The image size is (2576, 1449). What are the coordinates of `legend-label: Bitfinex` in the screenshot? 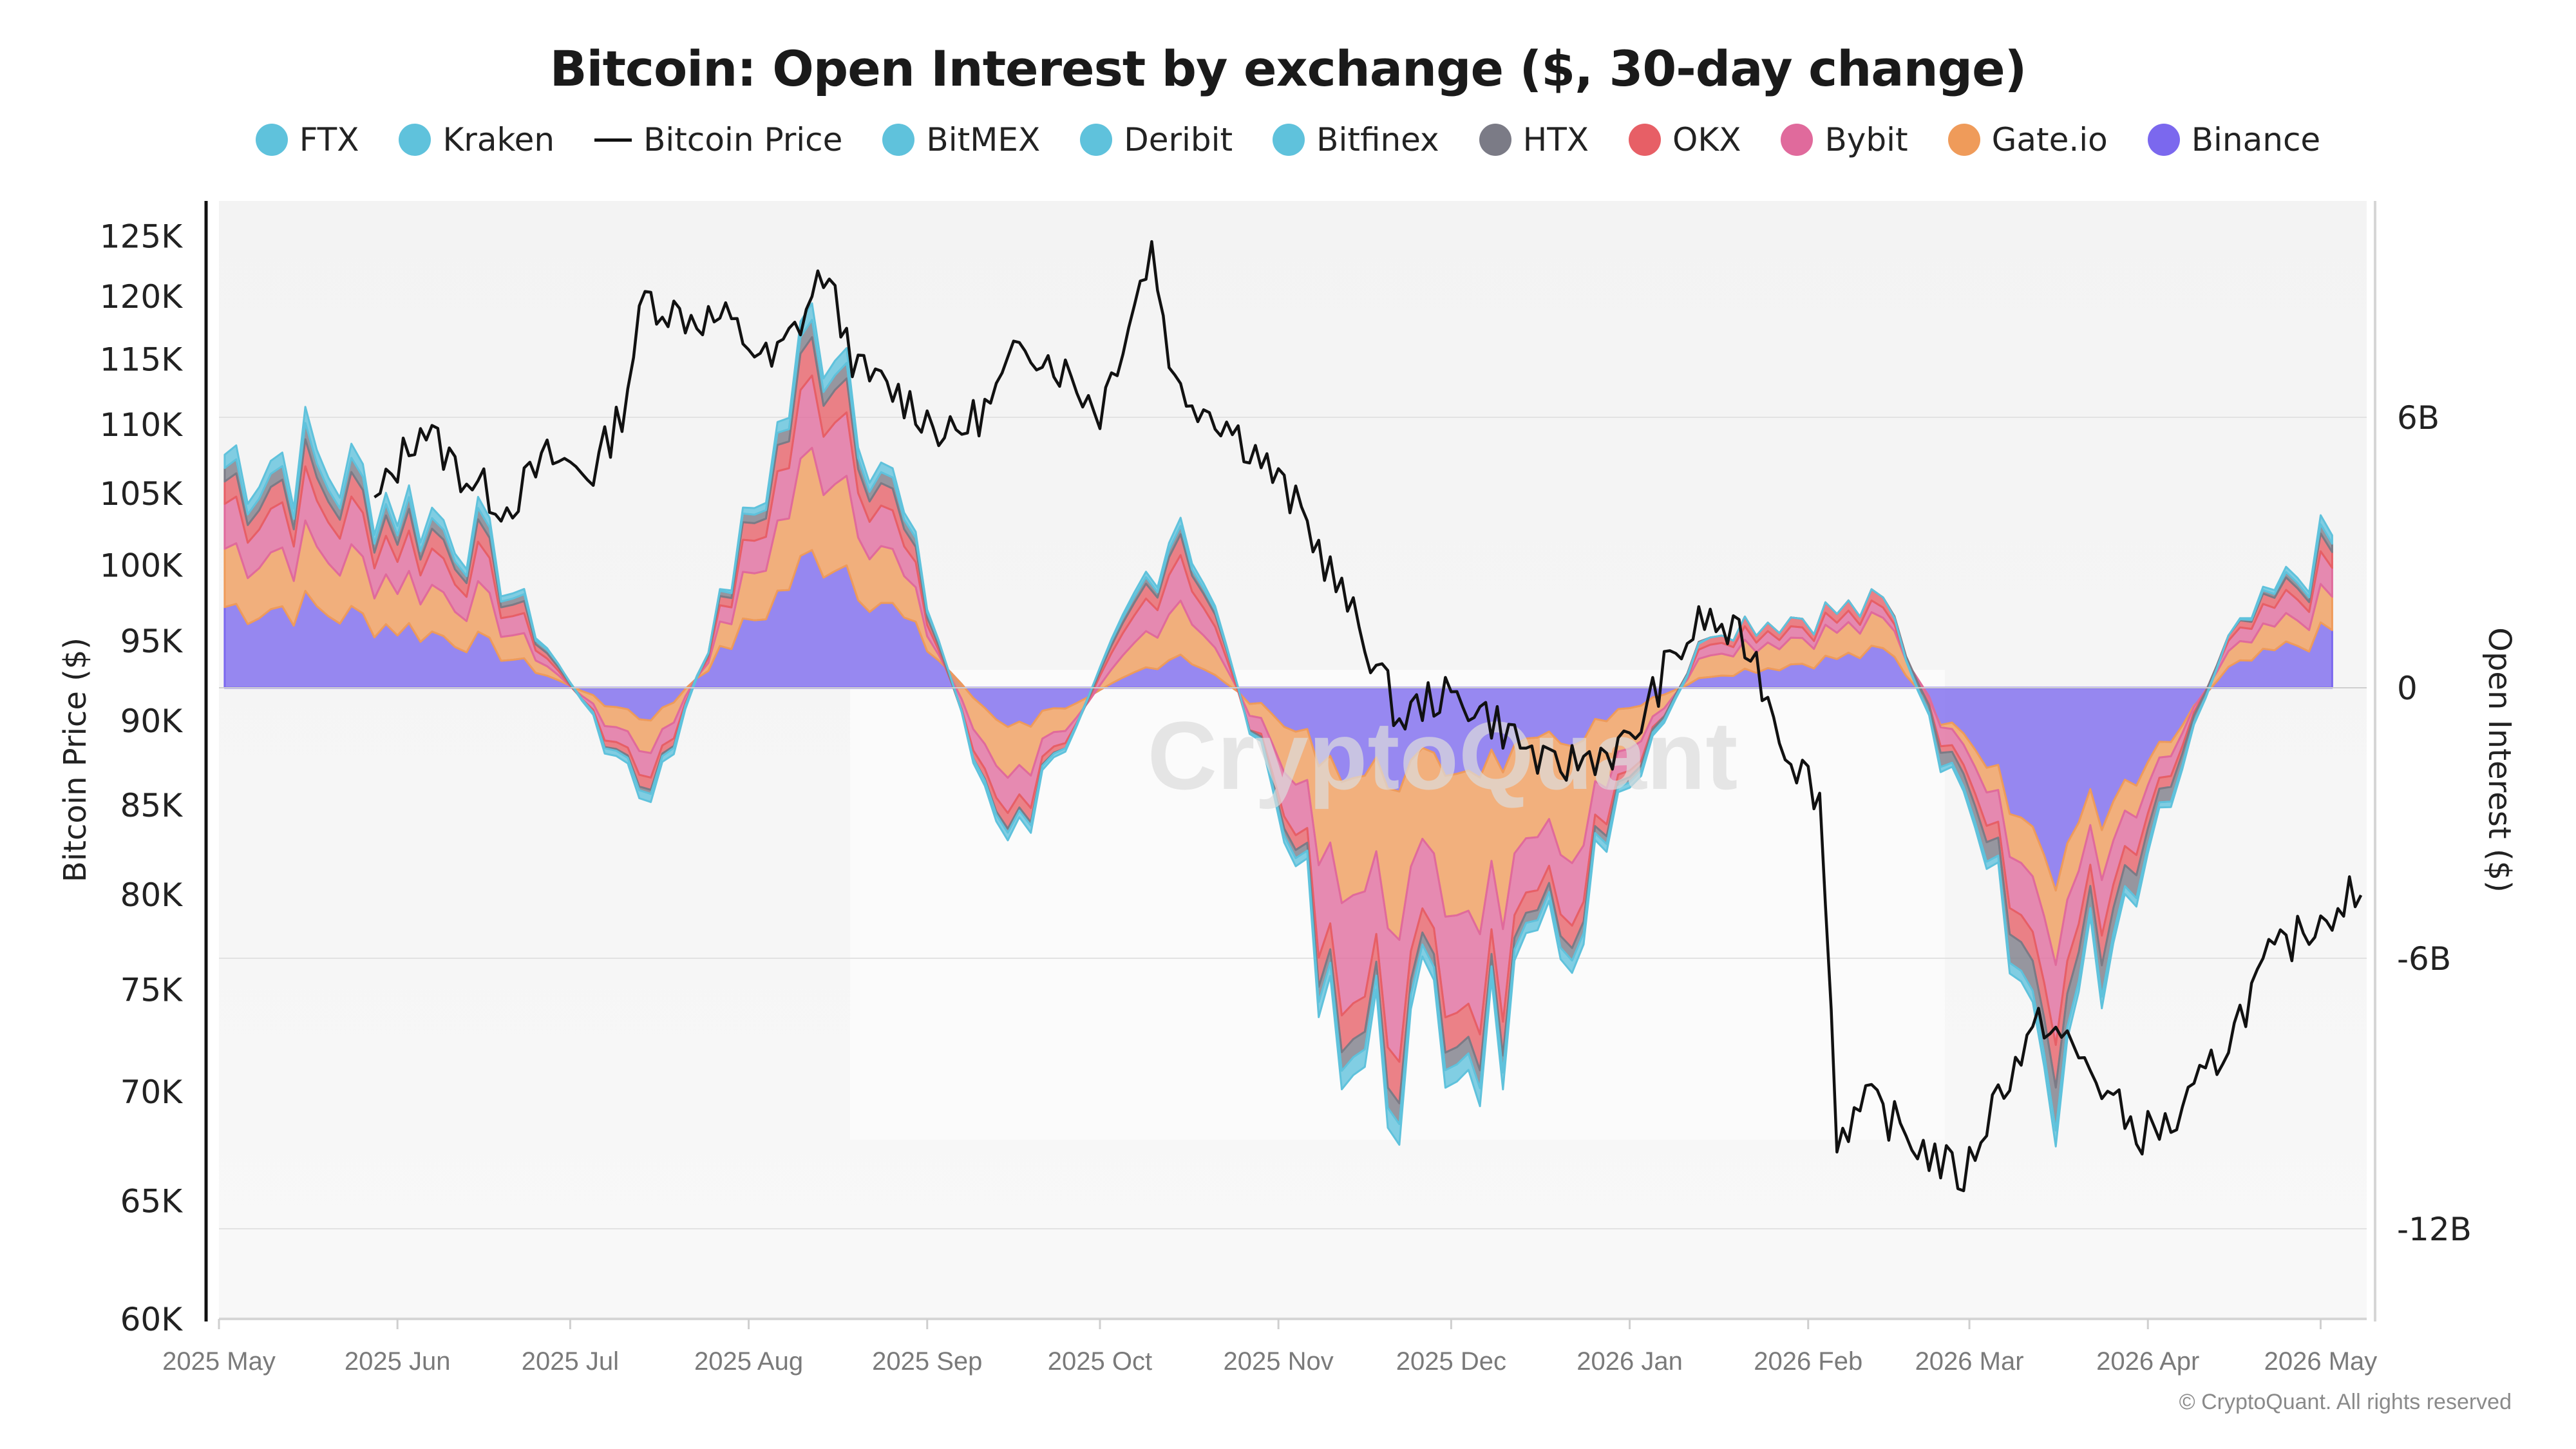 It's located at (1378, 139).